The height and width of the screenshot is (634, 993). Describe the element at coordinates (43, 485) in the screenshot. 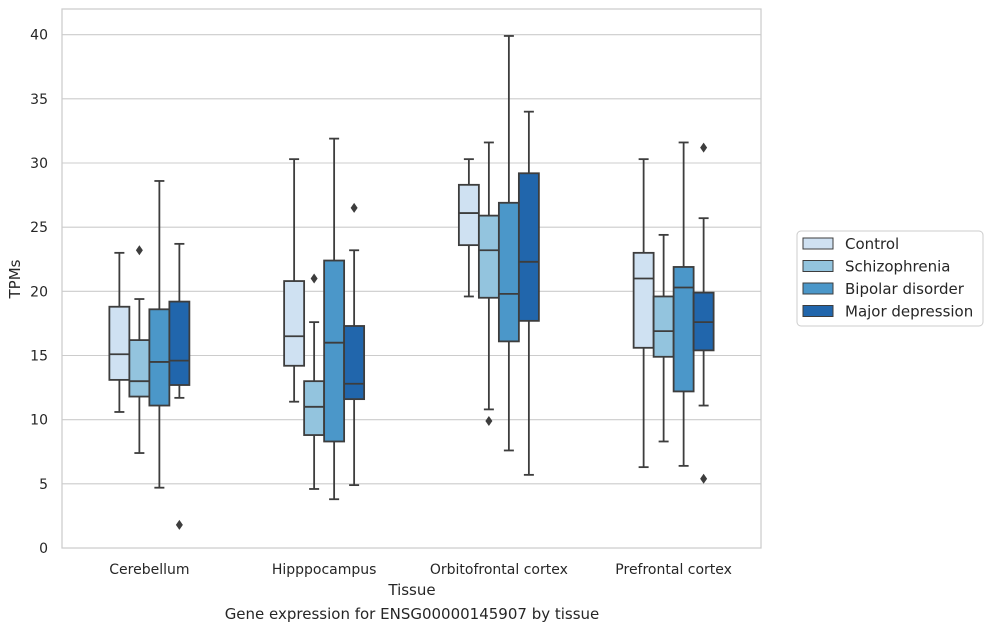

I see `y-tick-label: 5` at that location.